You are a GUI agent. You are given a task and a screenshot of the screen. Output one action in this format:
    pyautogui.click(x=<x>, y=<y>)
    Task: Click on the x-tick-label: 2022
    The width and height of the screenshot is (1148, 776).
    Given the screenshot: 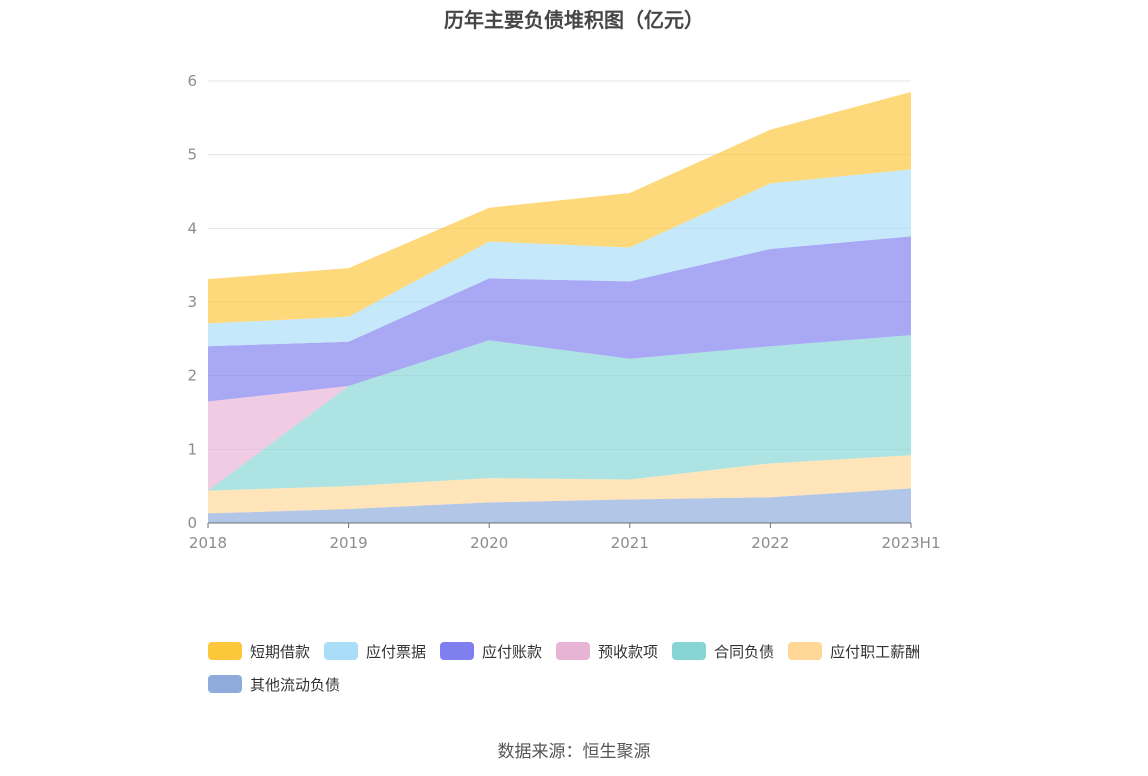 What is the action you would take?
    pyautogui.click(x=770, y=543)
    